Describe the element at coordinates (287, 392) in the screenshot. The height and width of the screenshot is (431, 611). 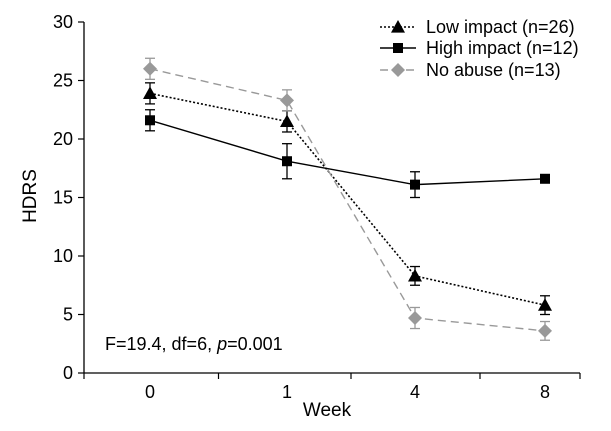
I see `x-tick-label: 1` at that location.